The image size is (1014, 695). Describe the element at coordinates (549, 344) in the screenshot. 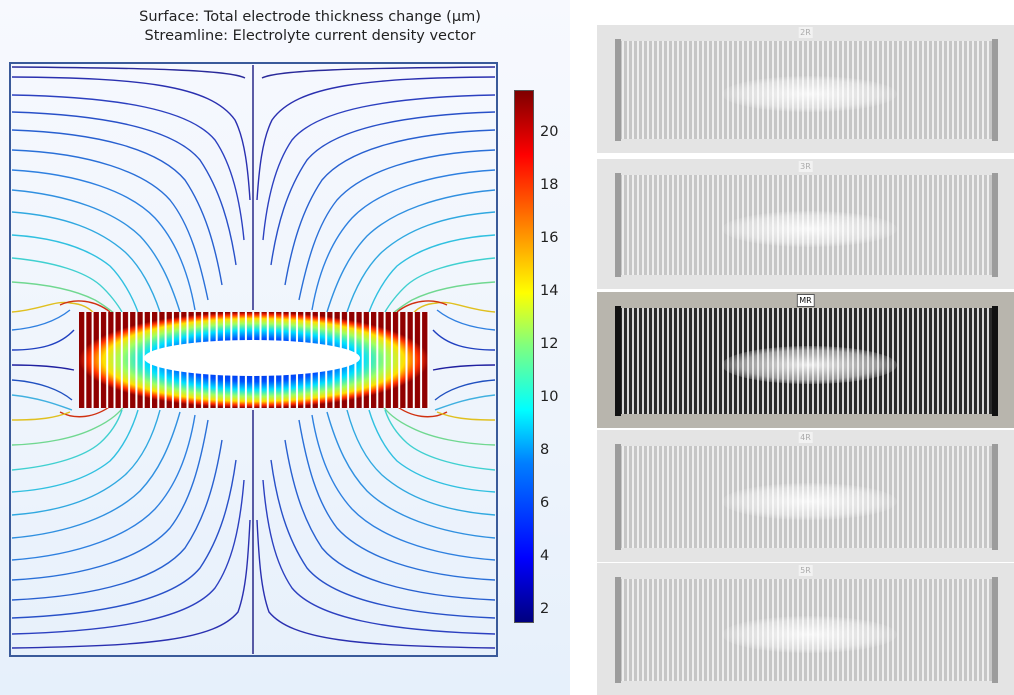

I see `colorbar-tick: 12` at that location.